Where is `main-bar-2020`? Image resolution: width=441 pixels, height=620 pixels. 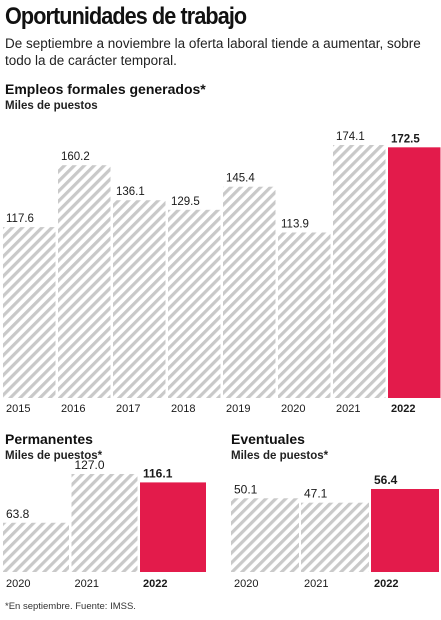
main-bar-2020 is located at coordinates (304, 315).